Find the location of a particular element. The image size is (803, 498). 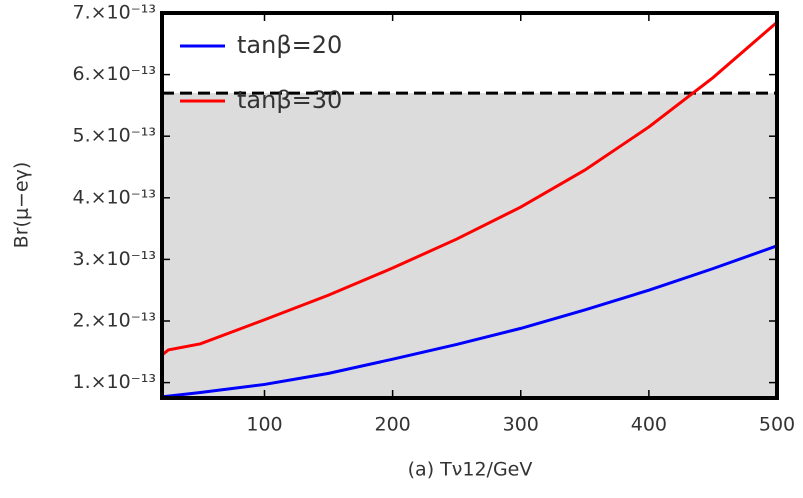

y-tick-label: 6.×10⁻¹³ is located at coordinates (115, 74).